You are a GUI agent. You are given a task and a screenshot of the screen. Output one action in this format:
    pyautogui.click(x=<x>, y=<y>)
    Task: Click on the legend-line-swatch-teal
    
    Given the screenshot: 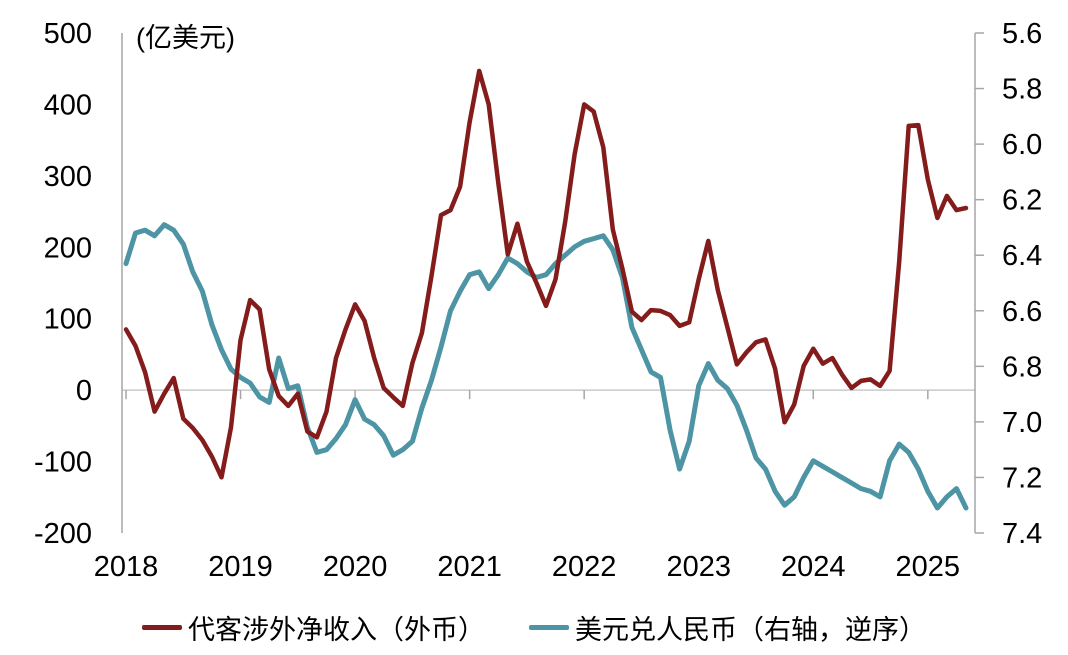 What is the action you would take?
    pyautogui.click(x=549, y=627)
    